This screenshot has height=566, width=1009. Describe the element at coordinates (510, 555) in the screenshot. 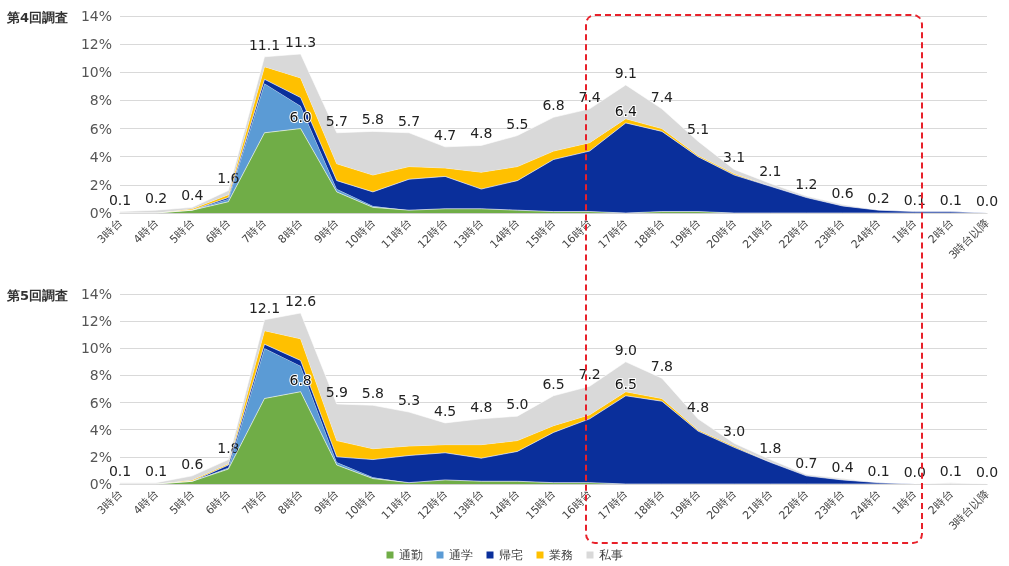

I see `legend-label: 帰宅` at that location.